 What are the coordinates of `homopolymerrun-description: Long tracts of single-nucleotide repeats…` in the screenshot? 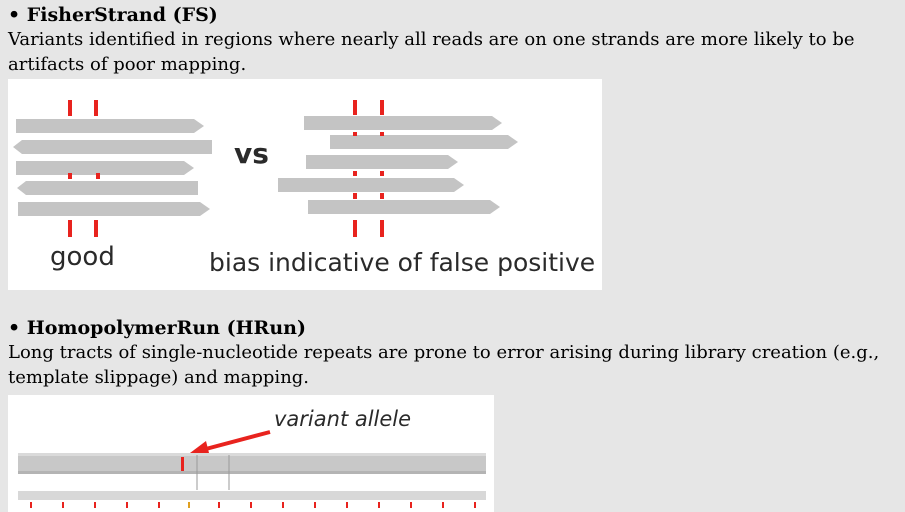 It's located at (444, 365).